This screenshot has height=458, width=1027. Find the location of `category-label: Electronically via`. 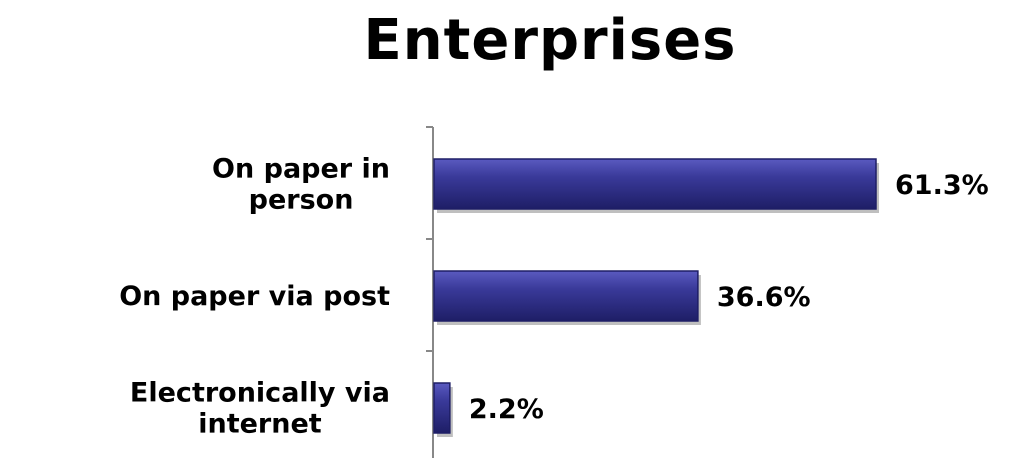

category-label: Electronically via is located at coordinates (260, 393).